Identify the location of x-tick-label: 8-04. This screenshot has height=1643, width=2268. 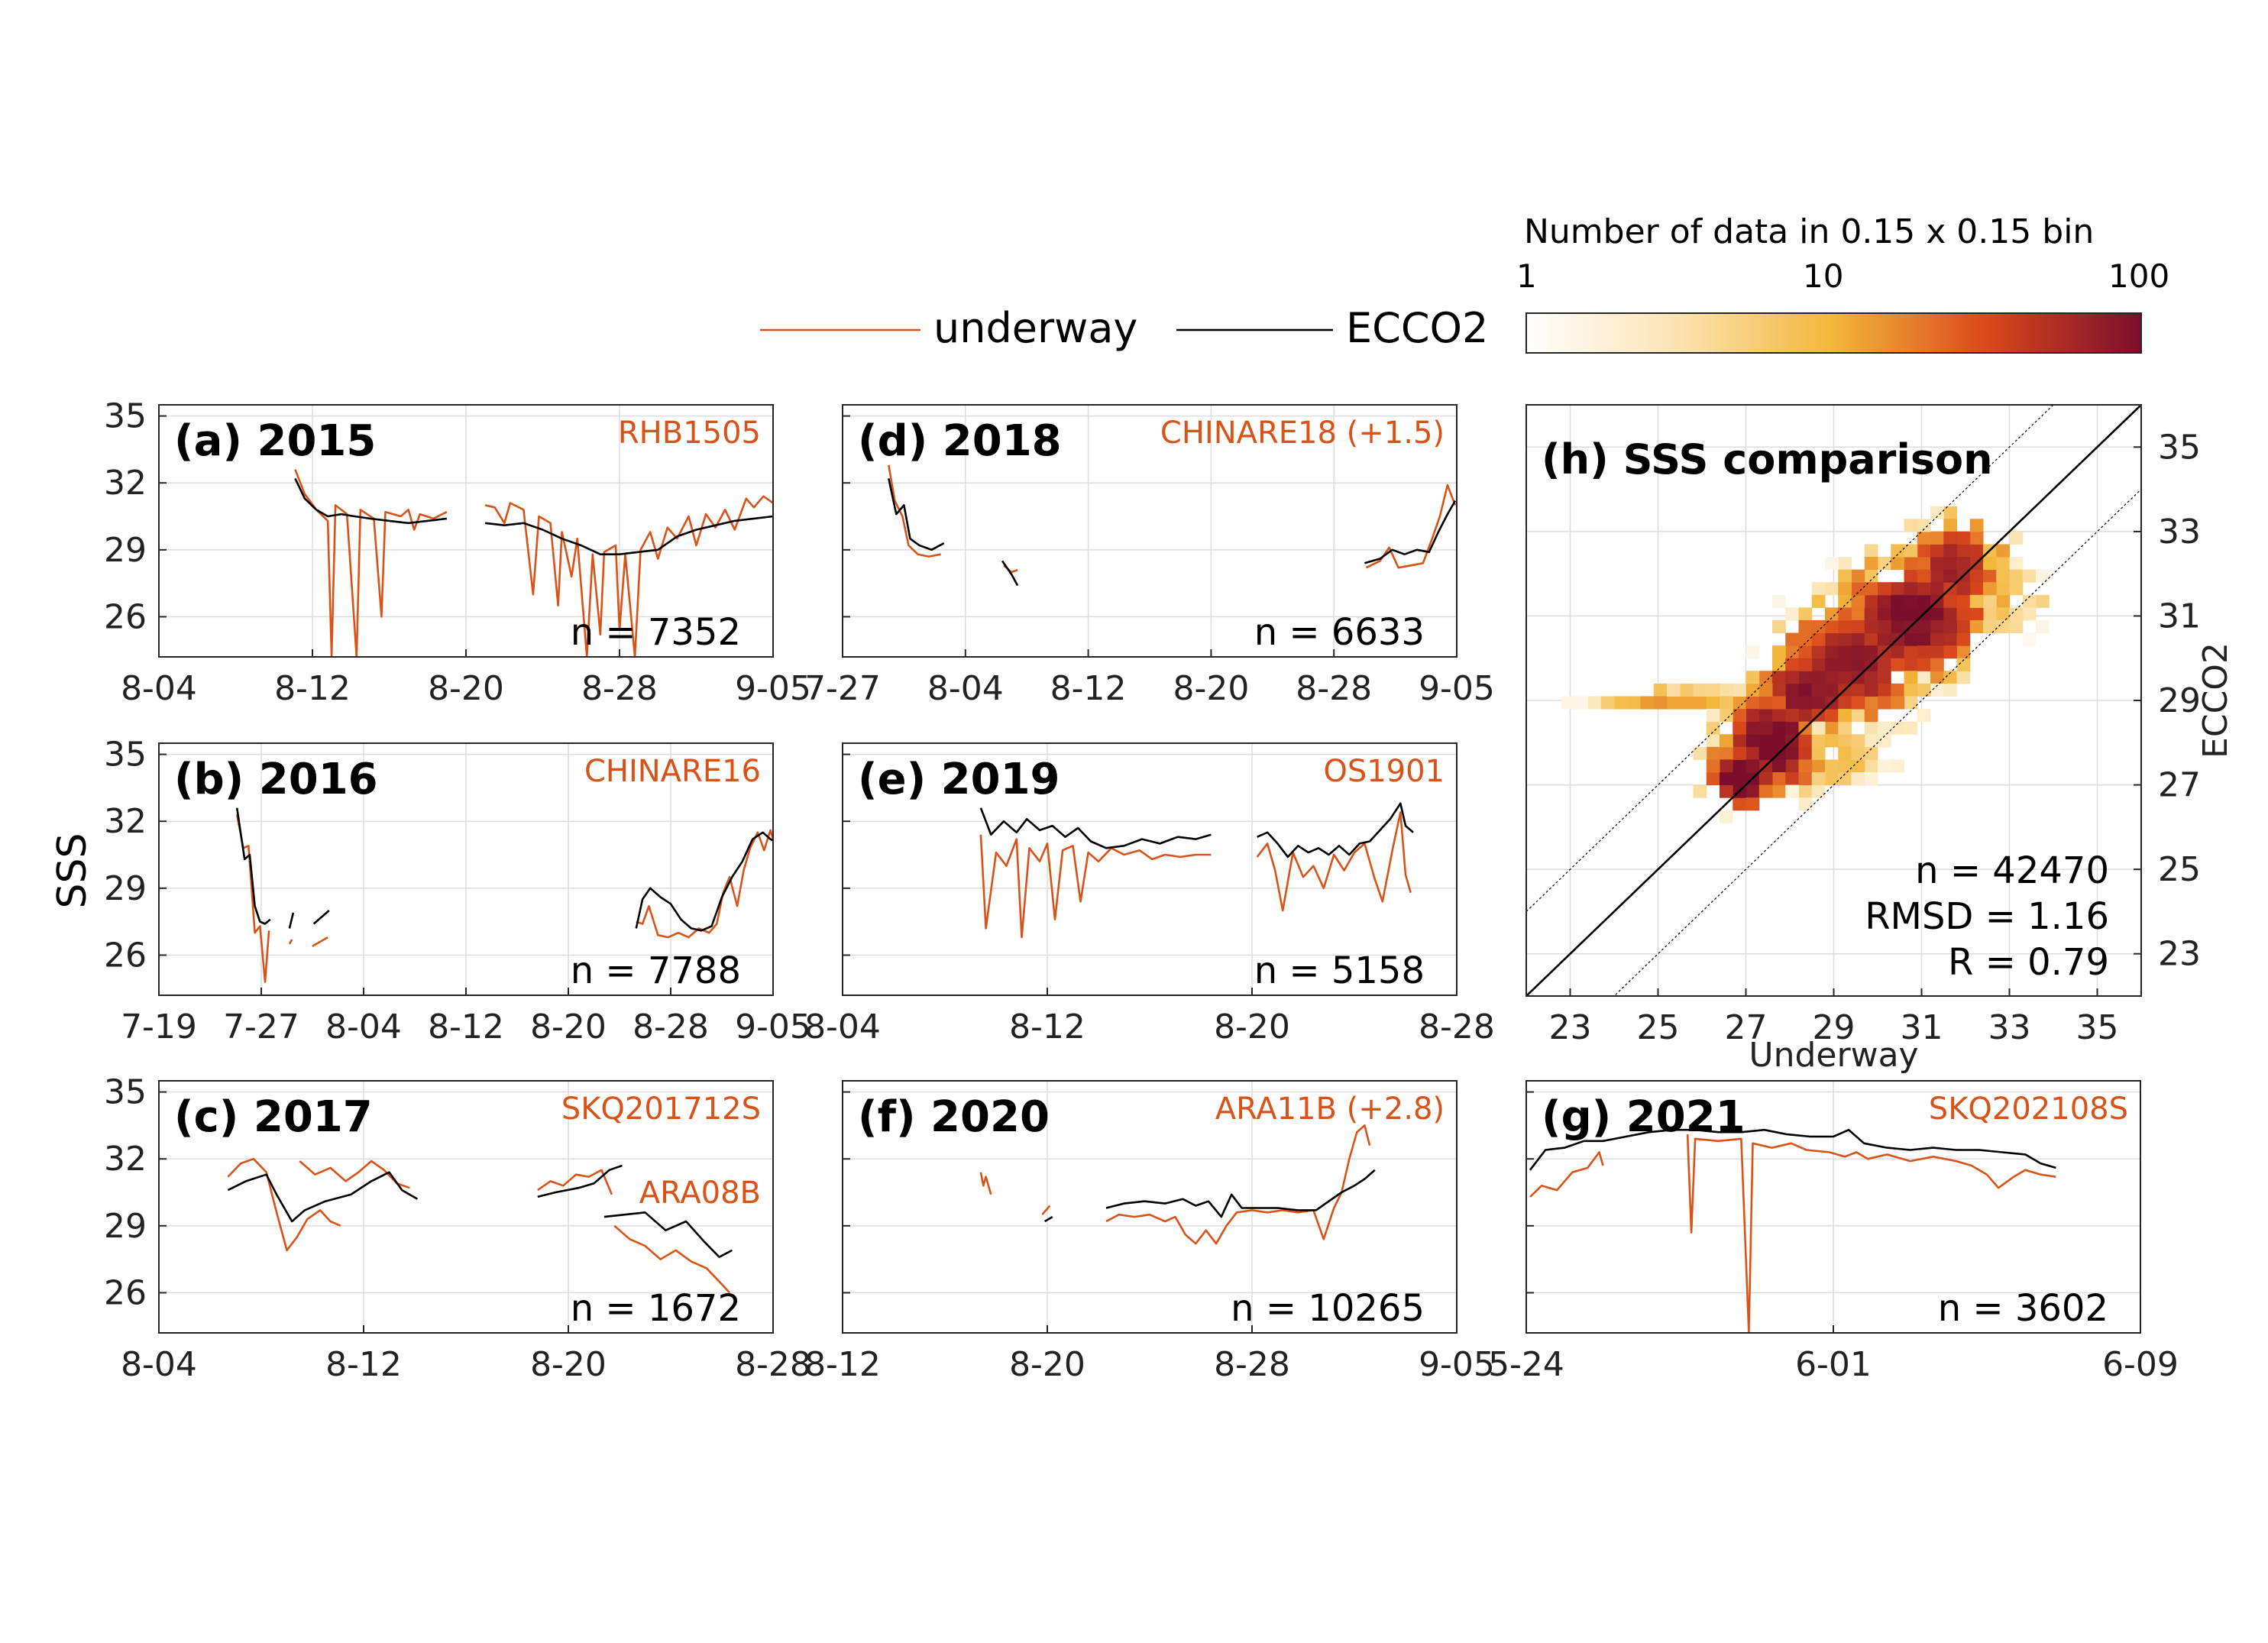
(363, 1026).